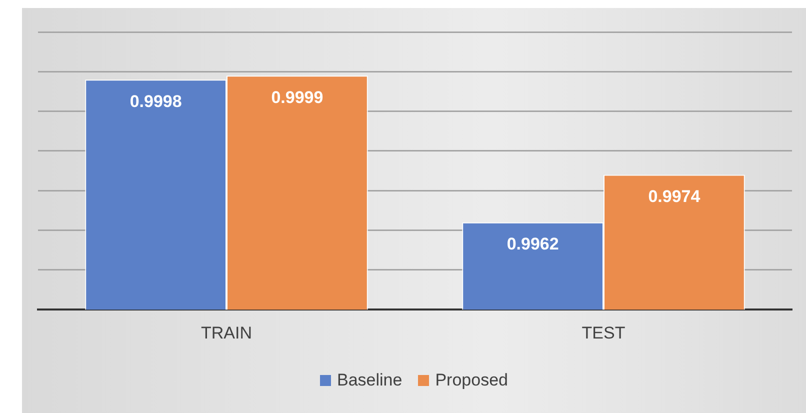 The width and height of the screenshot is (806, 413). What do you see at coordinates (674, 196) in the screenshot?
I see `data-label: 0.9974` at bounding box center [674, 196].